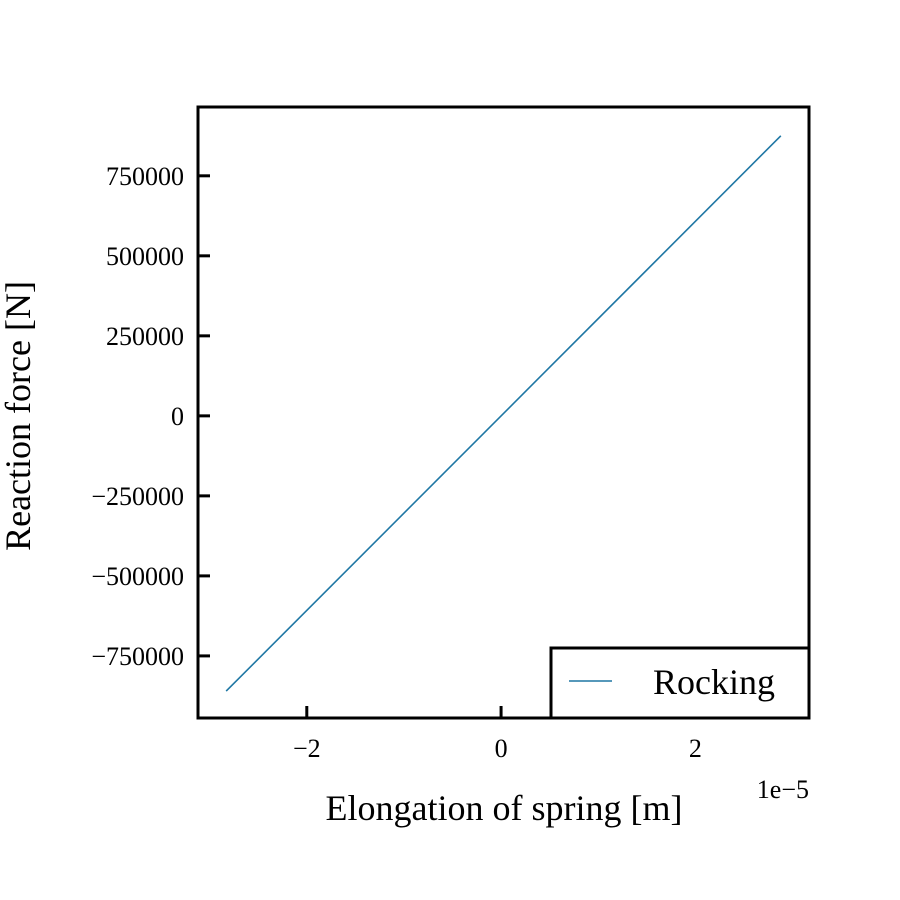 The width and height of the screenshot is (900, 900). Describe the element at coordinates (145, 256) in the screenshot. I see `y-tick-label: 500000` at that location.